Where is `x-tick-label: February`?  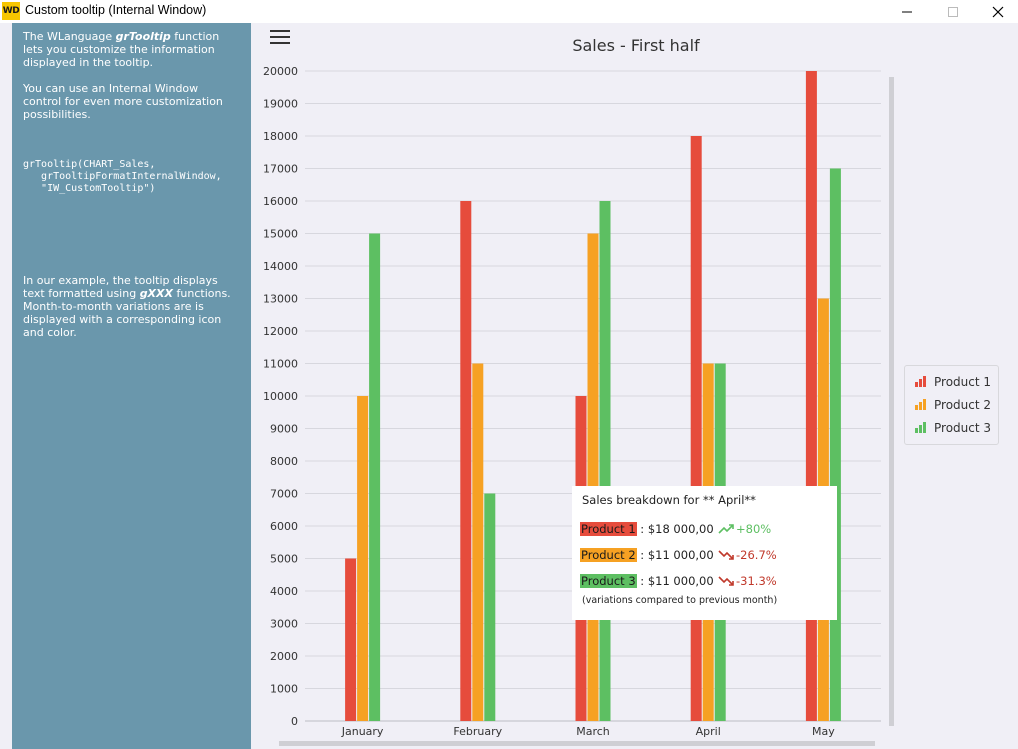
x-tick-label: February is located at coordinates (477, 731).